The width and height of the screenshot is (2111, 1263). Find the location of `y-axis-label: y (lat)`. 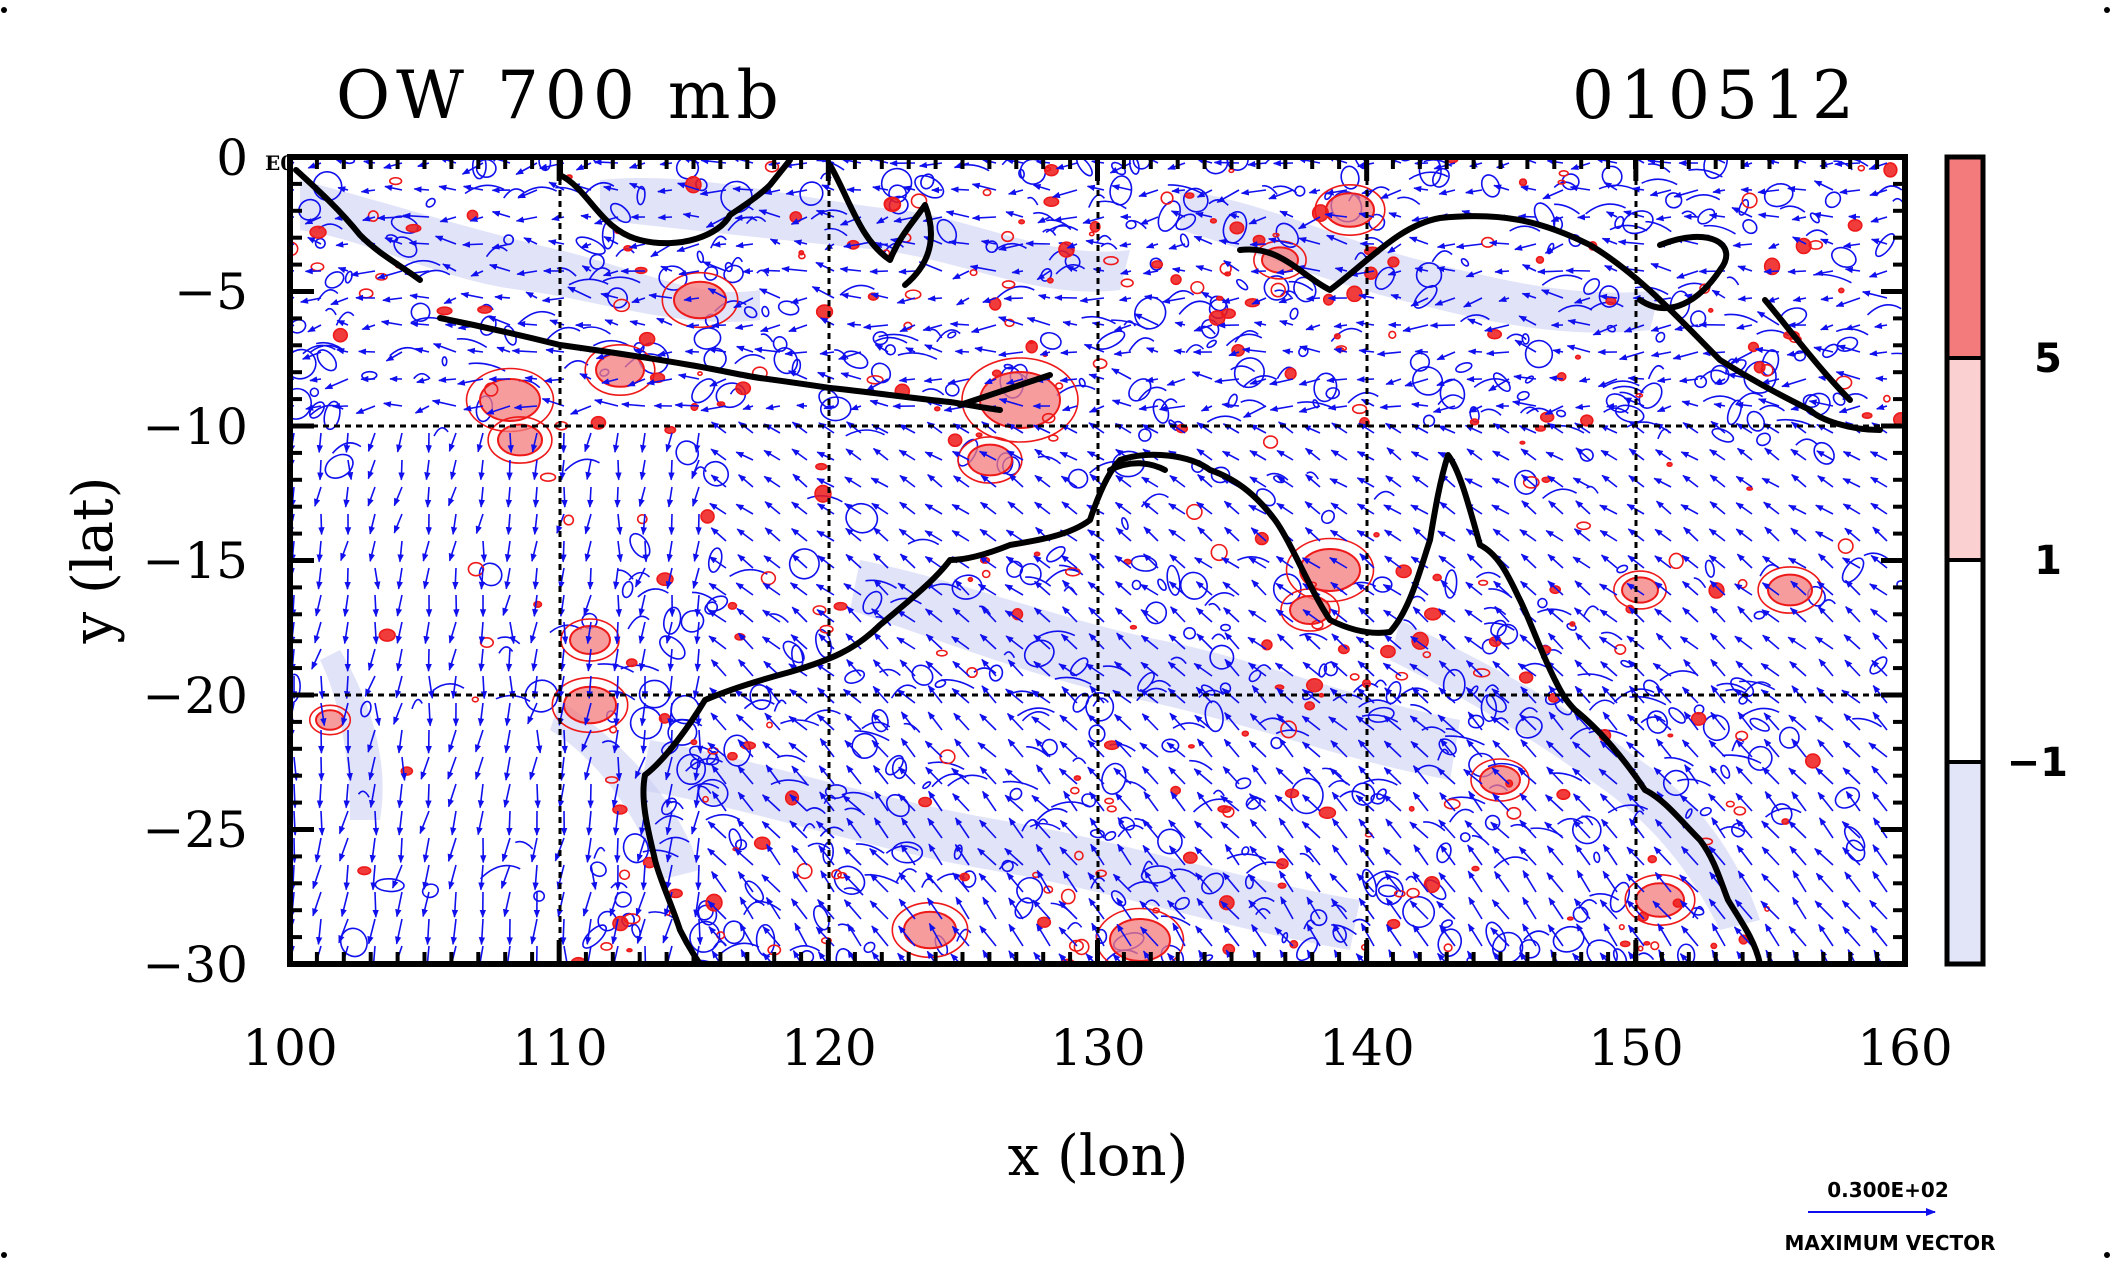

y-axis-label: y (lat) is located at coordinates (93, 561).